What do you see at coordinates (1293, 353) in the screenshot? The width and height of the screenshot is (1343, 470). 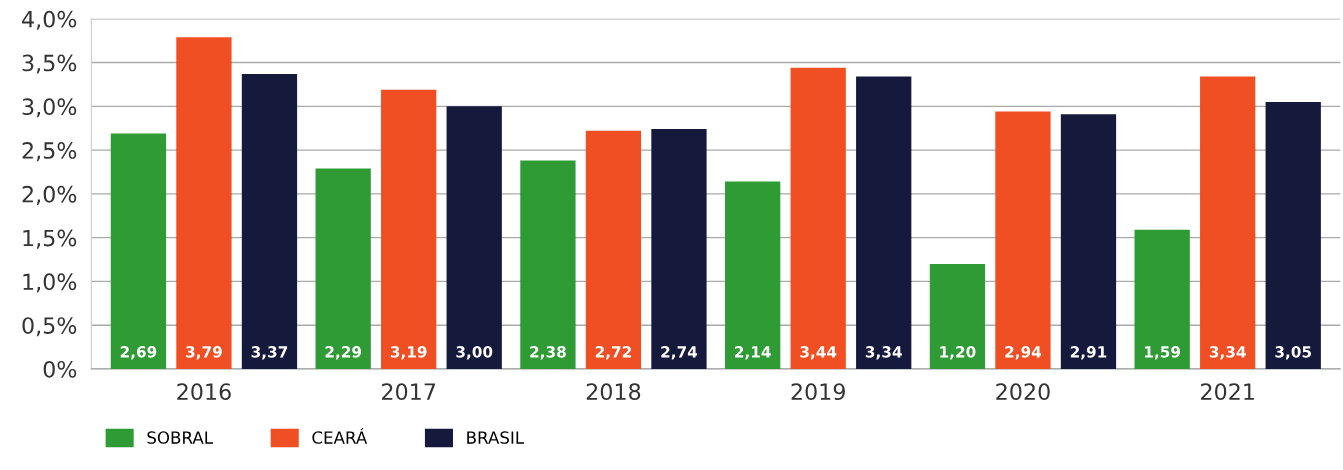 I see `data-label: 3,05` at bounding box center [1293, 353].